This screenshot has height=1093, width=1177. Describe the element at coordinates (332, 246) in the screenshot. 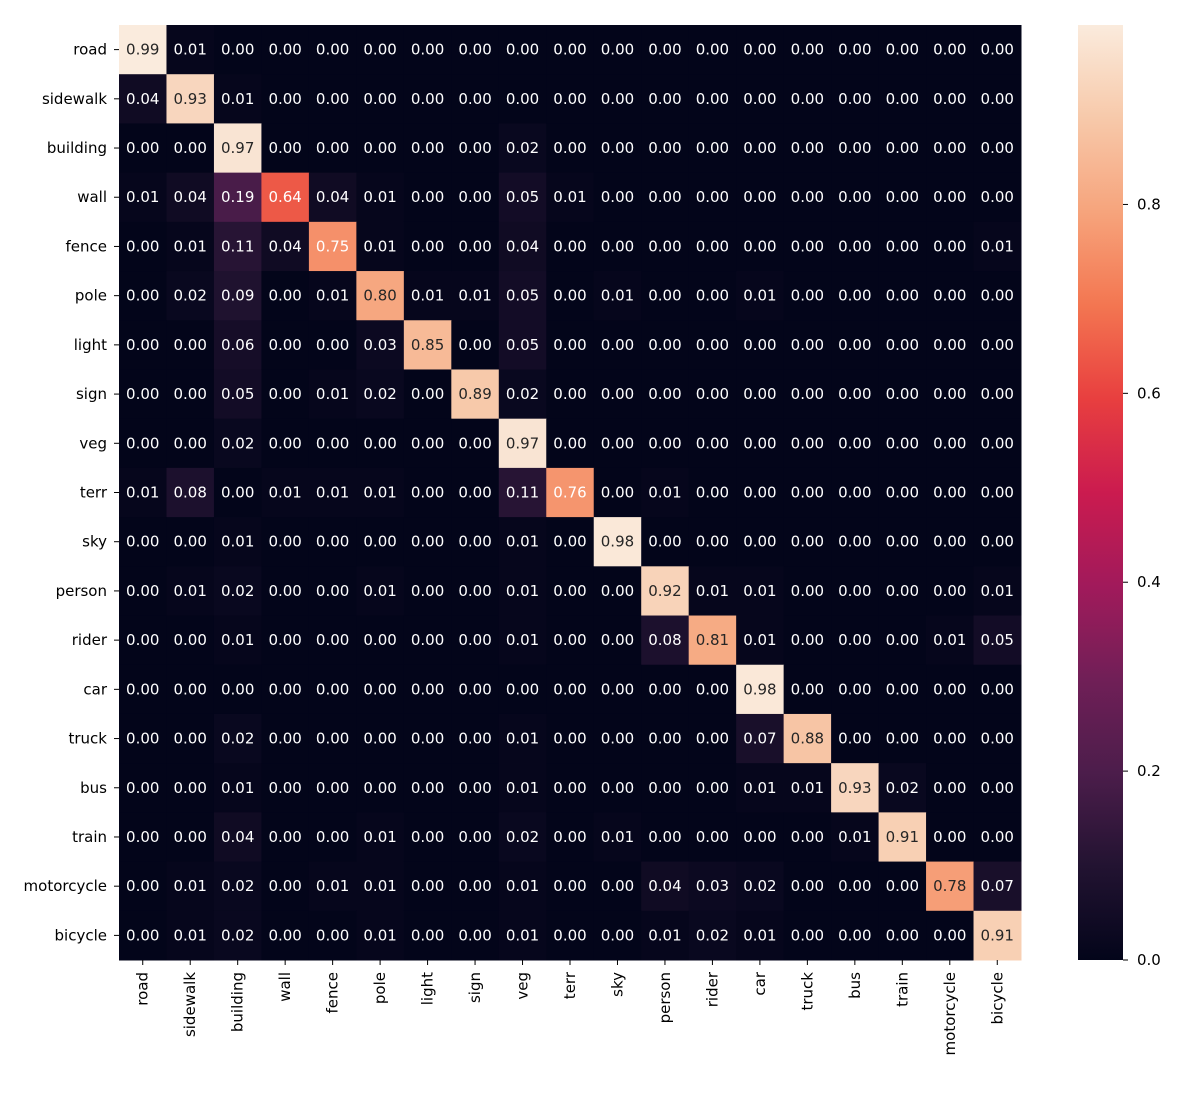

I see `cell-value-label: 0.75` at that location.